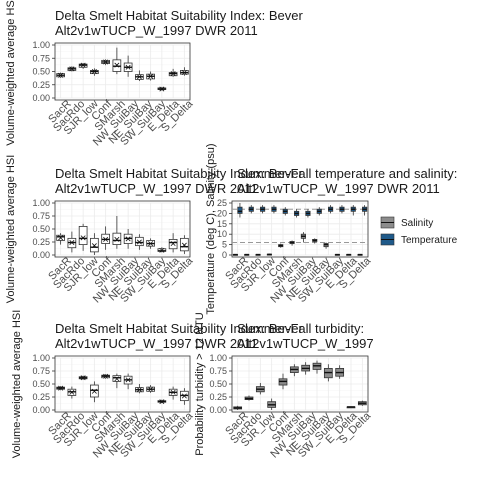 The height and width of the screenshot is (480, 480). Describe the element at coordinates (347, 173) in the screenshot. I see `chart-title: Summer-Fall temperature and salinity:` at that location.